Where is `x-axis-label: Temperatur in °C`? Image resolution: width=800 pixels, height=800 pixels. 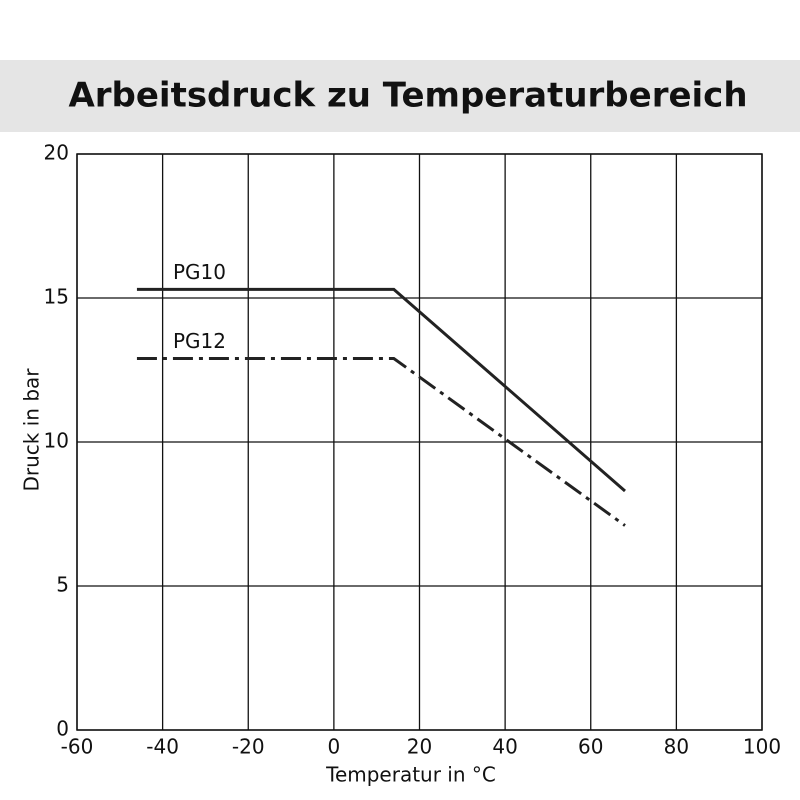
x-axis-label: Temperatur in °C is located at coordinates (410, 775).